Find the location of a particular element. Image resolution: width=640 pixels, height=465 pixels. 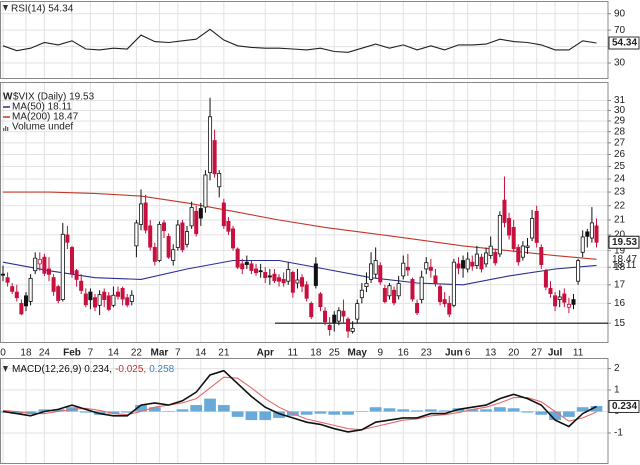

x-tick-label: 16 is located at coordinates (404, 353).